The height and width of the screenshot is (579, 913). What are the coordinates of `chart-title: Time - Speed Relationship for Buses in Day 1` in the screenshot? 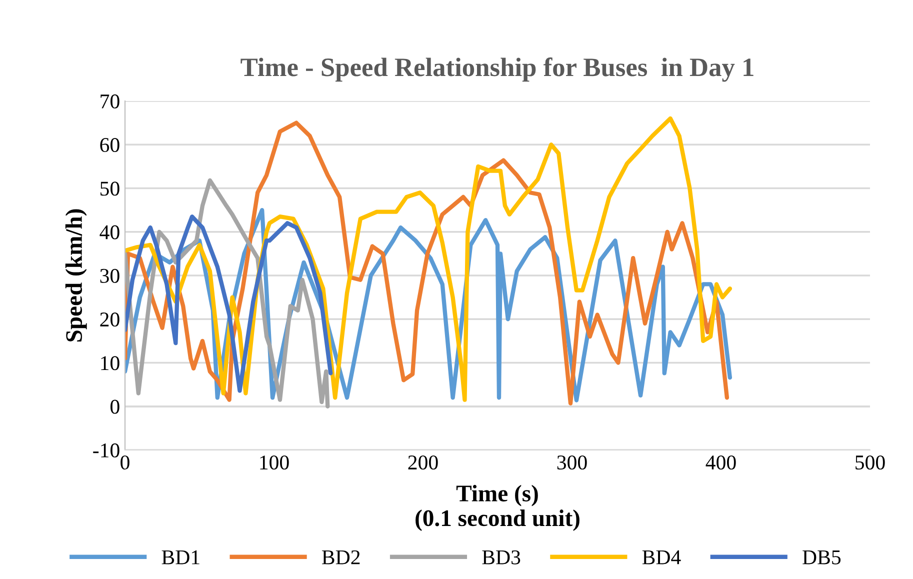 It's located at (497, 69).